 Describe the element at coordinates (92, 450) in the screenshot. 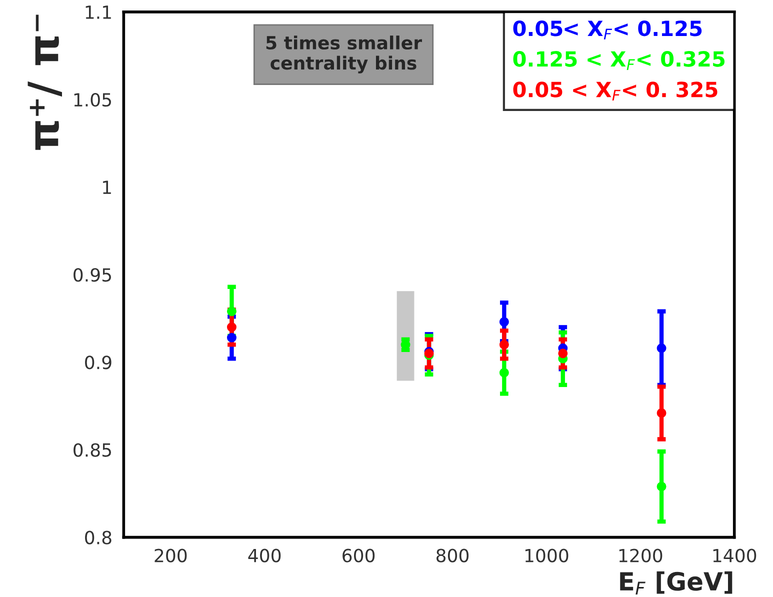

I see `y-tick-label: 0.85` at that location.